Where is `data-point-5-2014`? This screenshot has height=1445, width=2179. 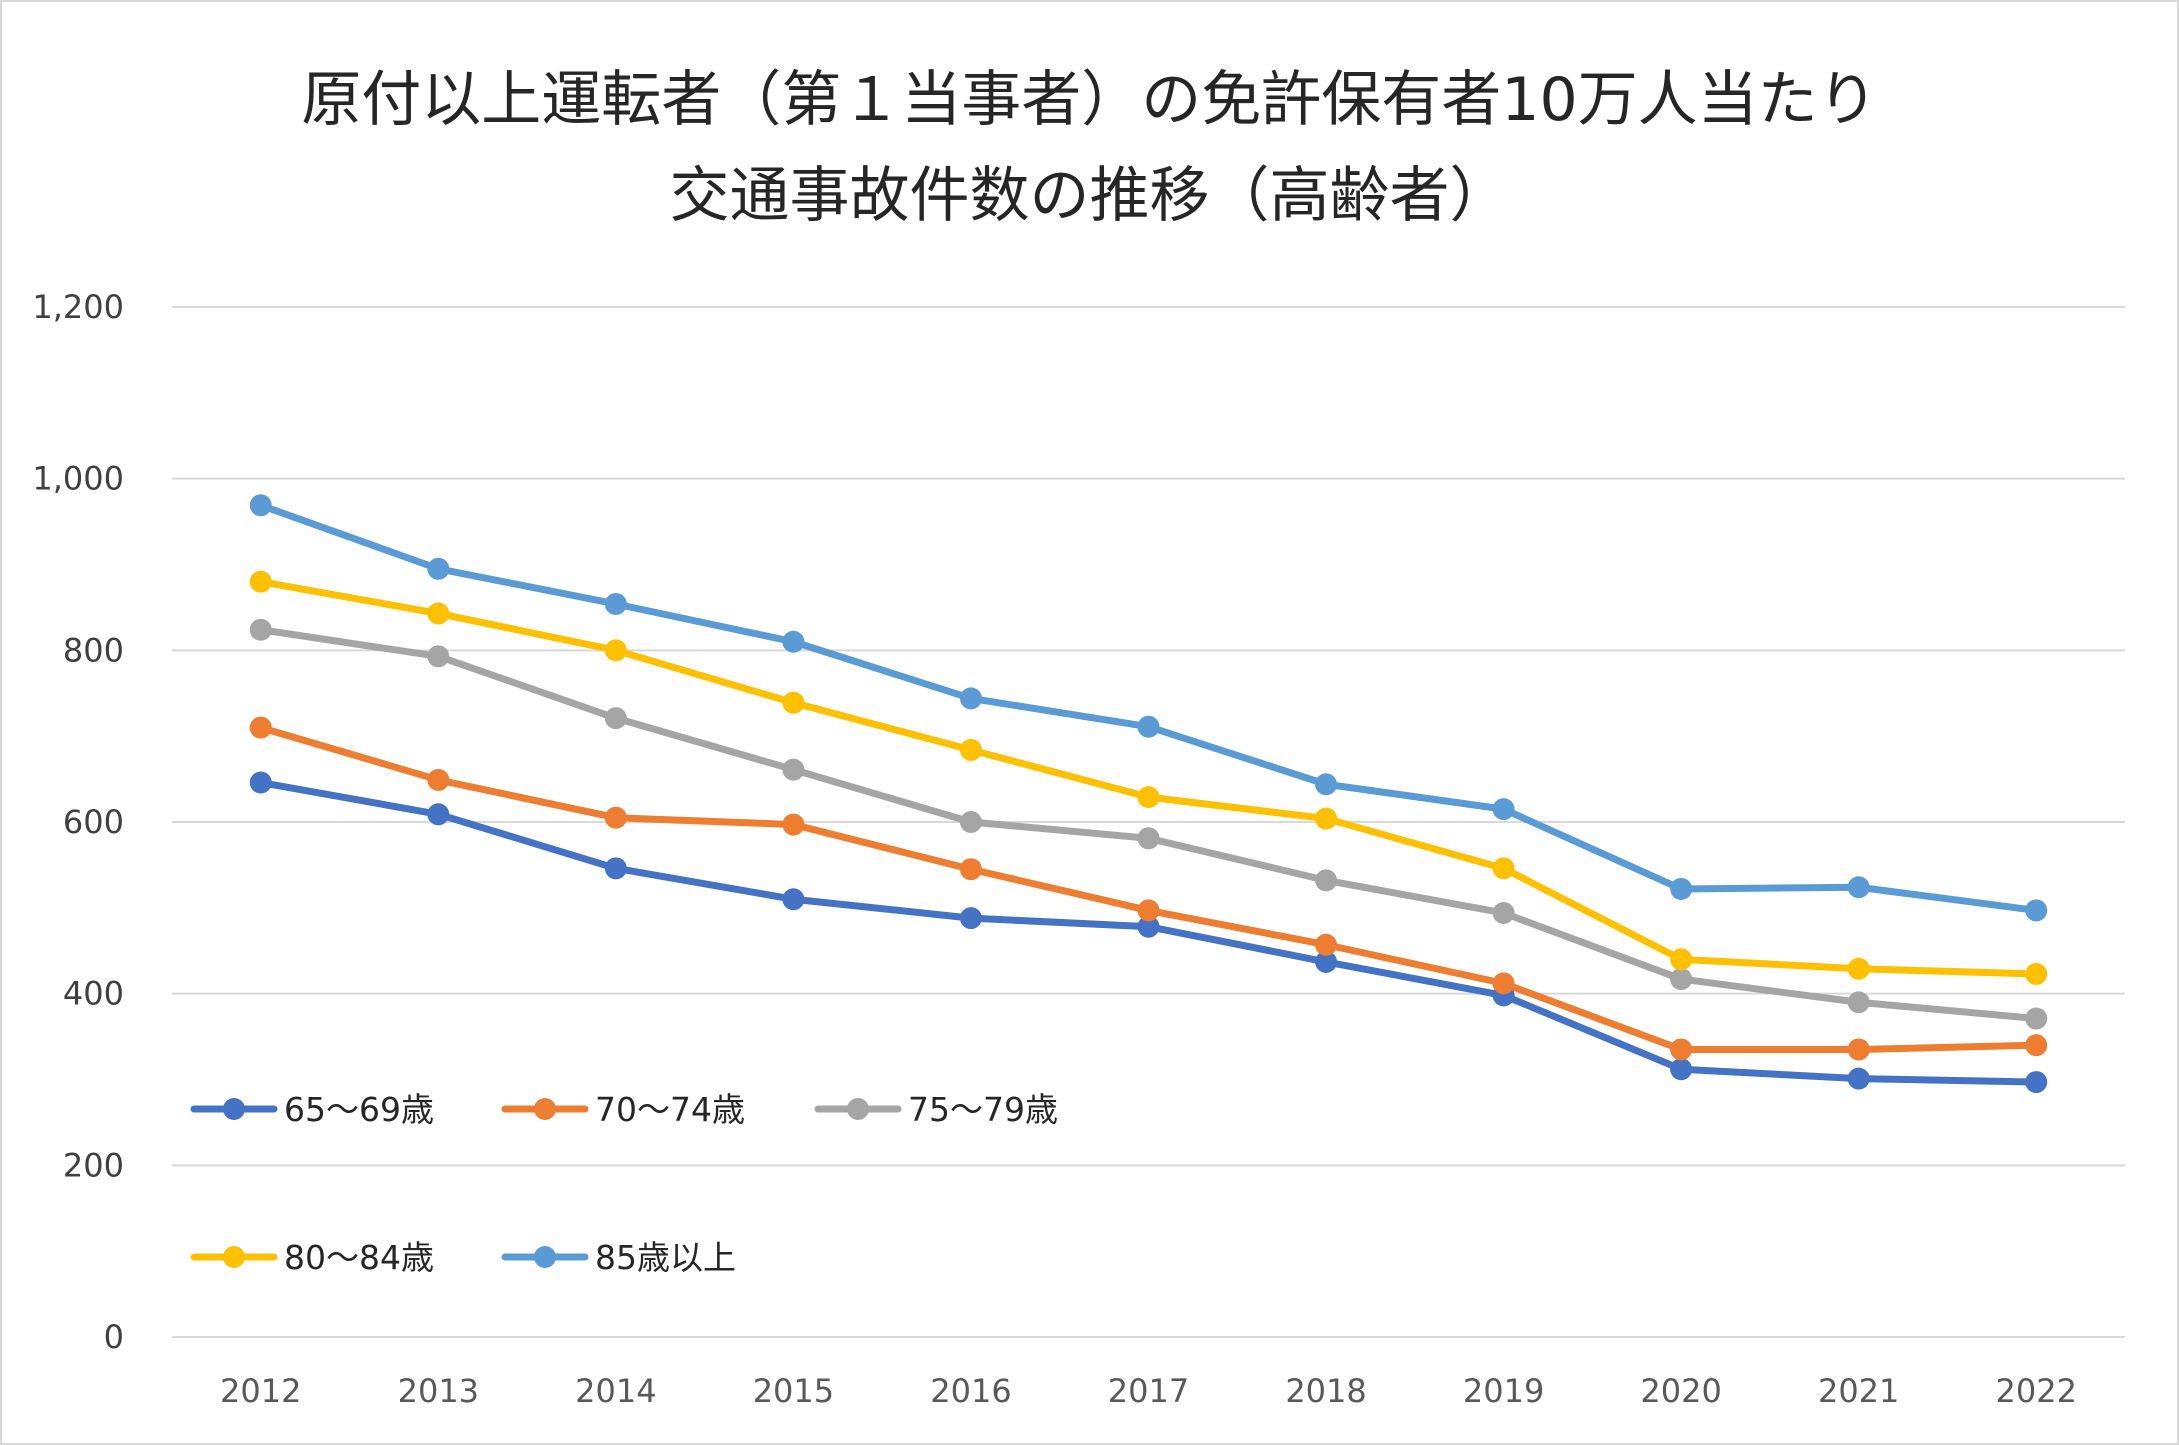 data-point-5-2014 is located at coordinates (615, 603).